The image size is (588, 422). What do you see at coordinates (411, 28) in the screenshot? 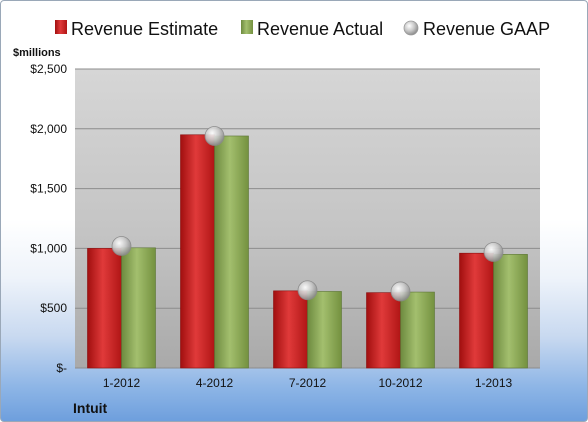
I see `legend-marker-gaap` at bounding box center [411, 28].